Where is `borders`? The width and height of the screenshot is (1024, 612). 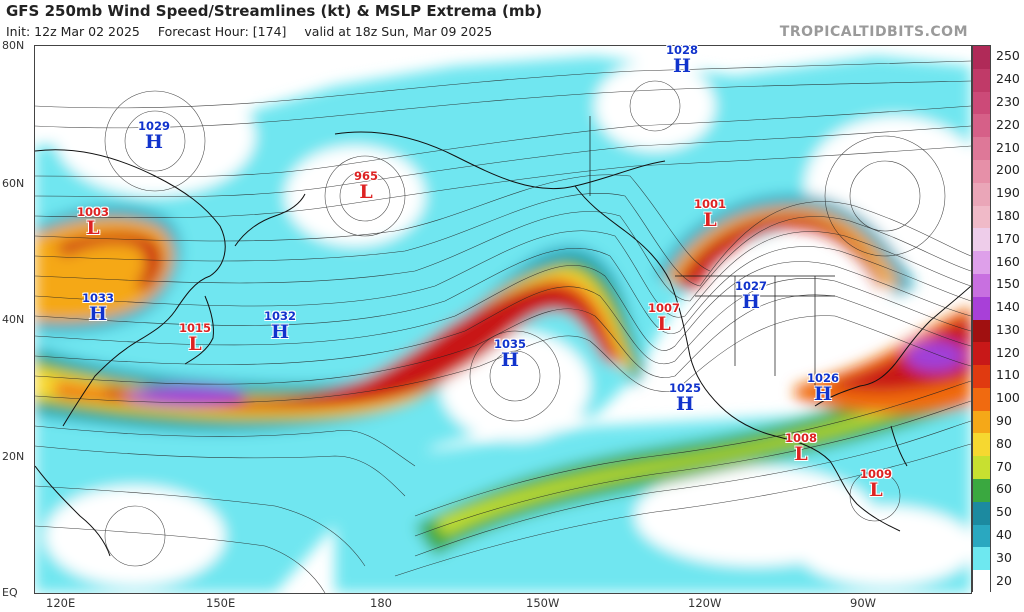 borders is located at coordinates (712, 251).